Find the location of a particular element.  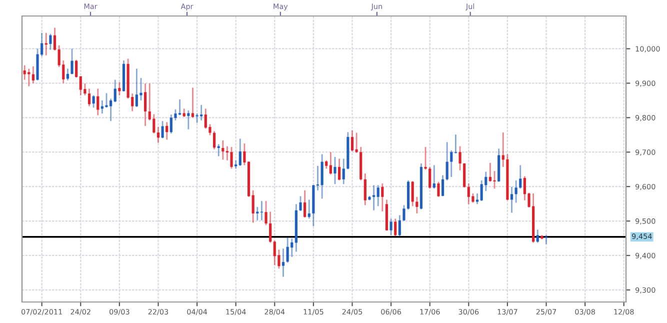

candlestick is located at coordinates (546, 239).